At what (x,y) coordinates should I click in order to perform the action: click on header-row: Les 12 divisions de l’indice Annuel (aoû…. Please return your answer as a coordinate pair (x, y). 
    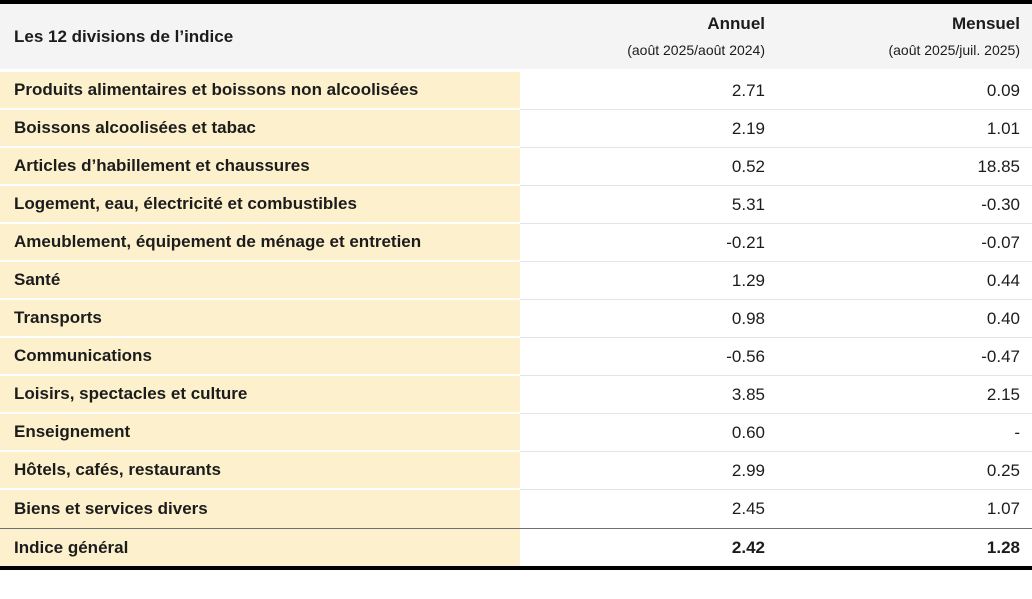
    Looking at the image, I should click on (516, 38).